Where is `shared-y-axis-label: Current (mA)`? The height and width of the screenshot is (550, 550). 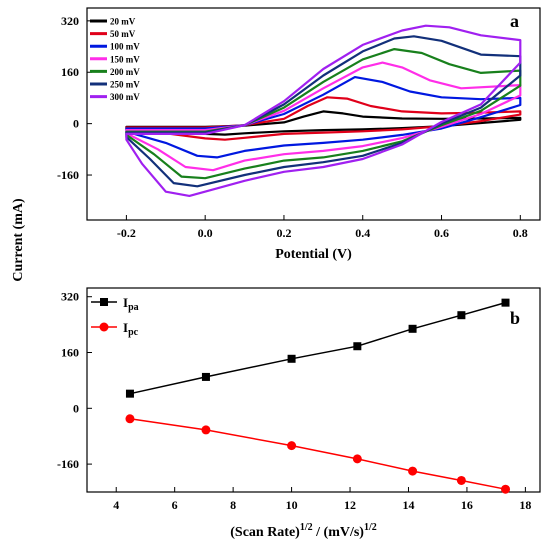
shared-y-axis-label: Current (mA) is located at coordinates (18, 240).